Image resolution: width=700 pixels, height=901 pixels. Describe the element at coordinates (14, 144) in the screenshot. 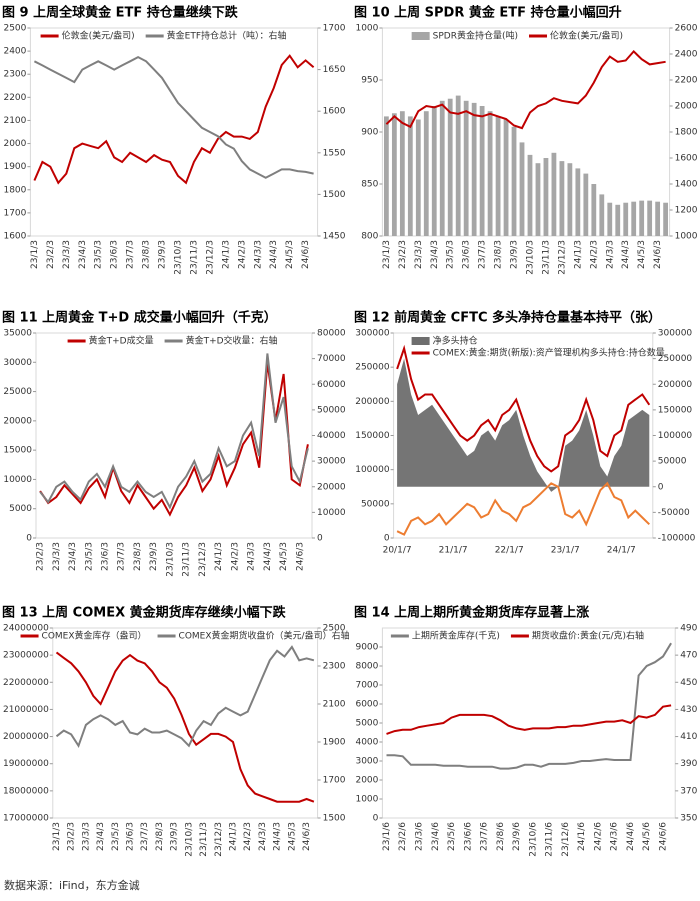

I see `y-tick-label: 2000` at that location.